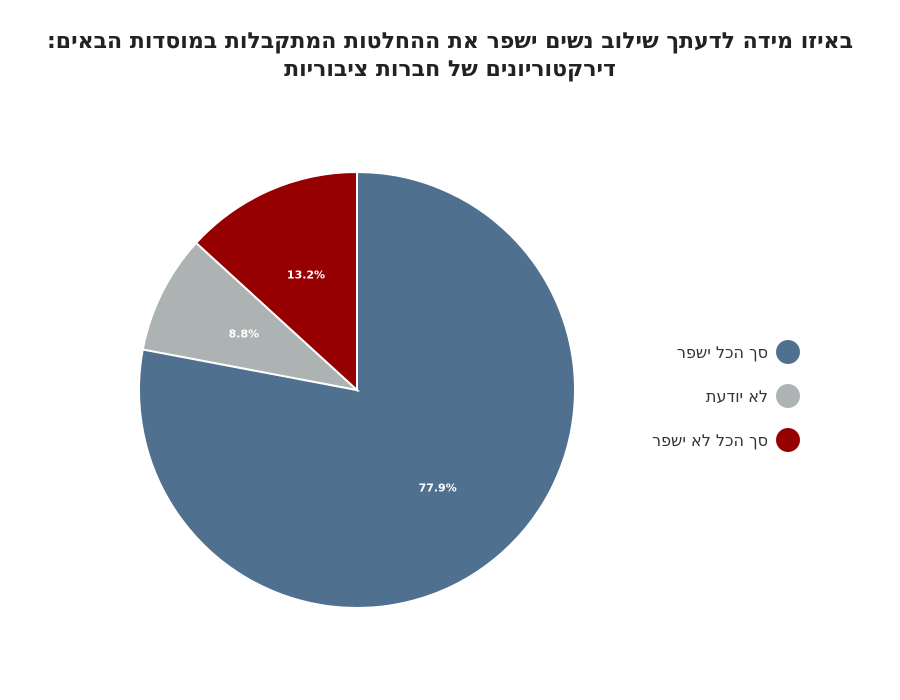  I want to click on slice-value-label: 8.8%, so click(244, 333).